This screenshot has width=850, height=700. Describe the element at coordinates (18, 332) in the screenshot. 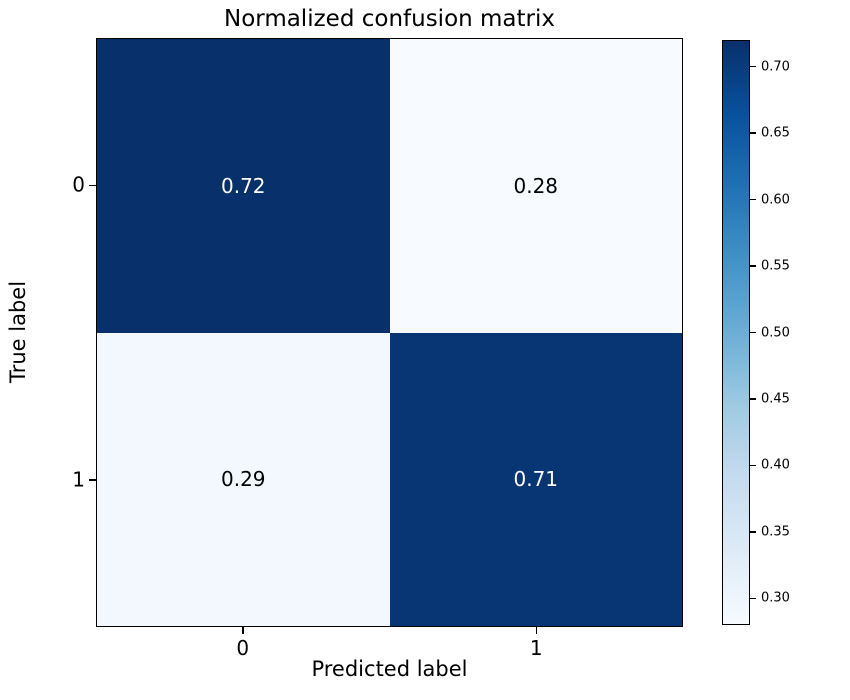

I see `y-axis-label: True label` at that location.